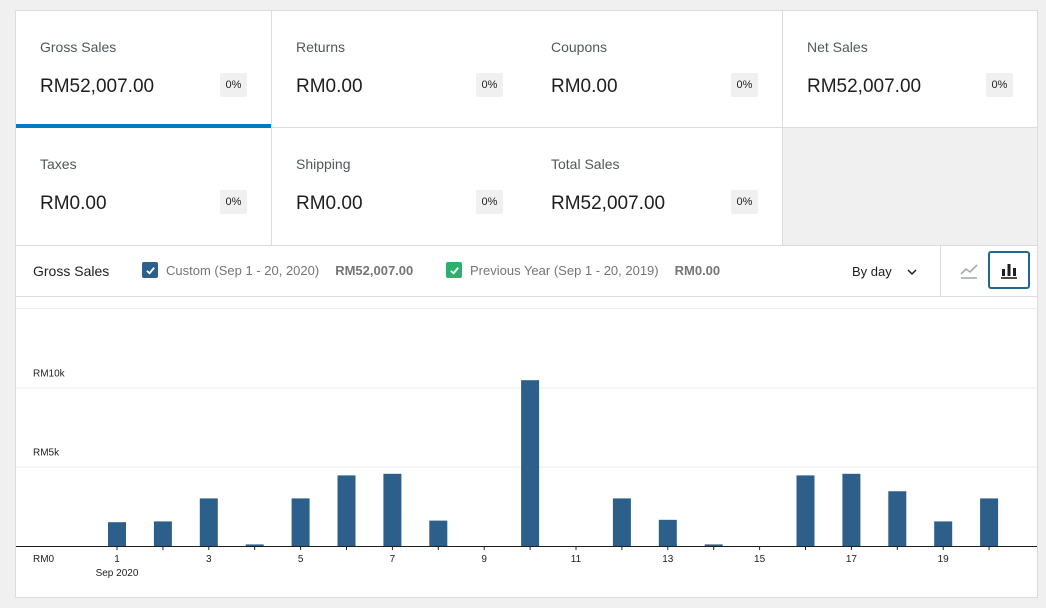 The width and height of the screenshot is (1046, 608). I want to click on tile-label: Shipping, so click(323, 164).